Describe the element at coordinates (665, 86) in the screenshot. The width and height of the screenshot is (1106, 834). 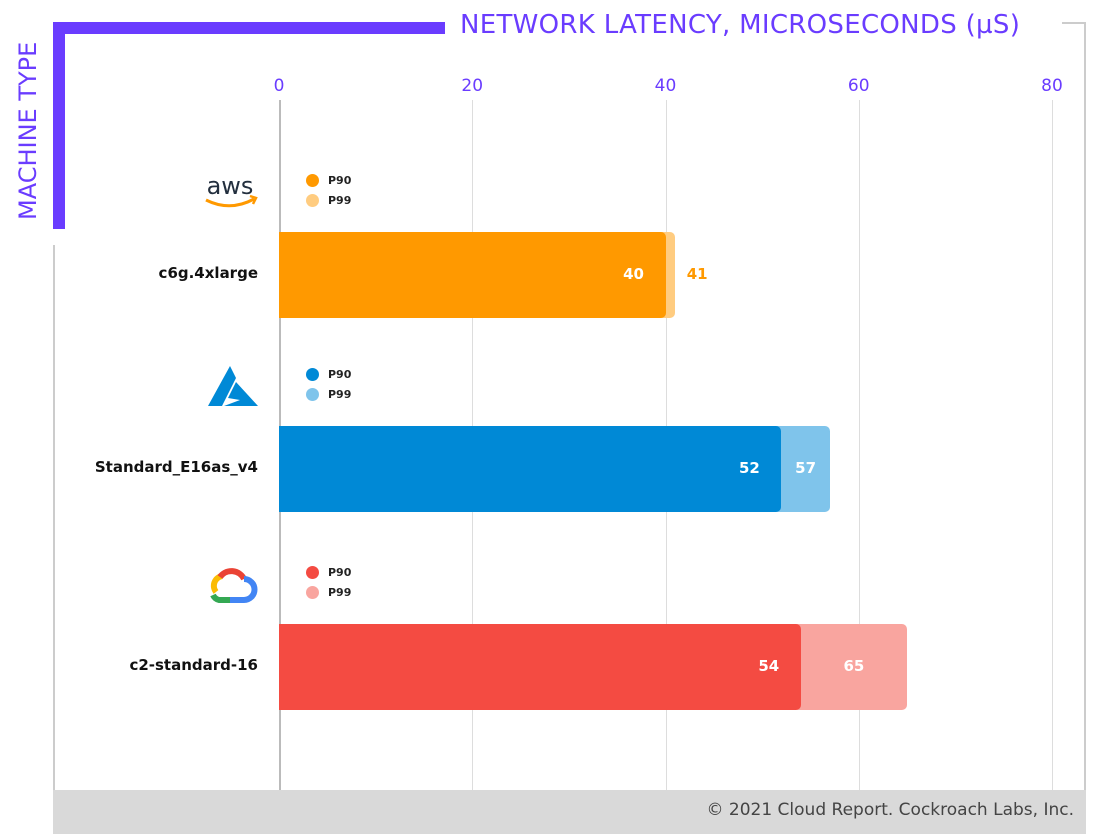
I see `x-tick-label: 40` at that location.